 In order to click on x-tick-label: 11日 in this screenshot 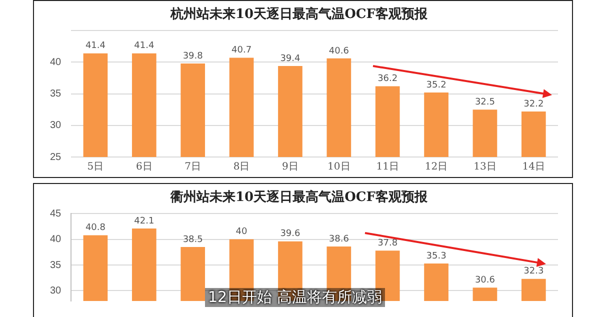, I will do `click(387, 167)`.